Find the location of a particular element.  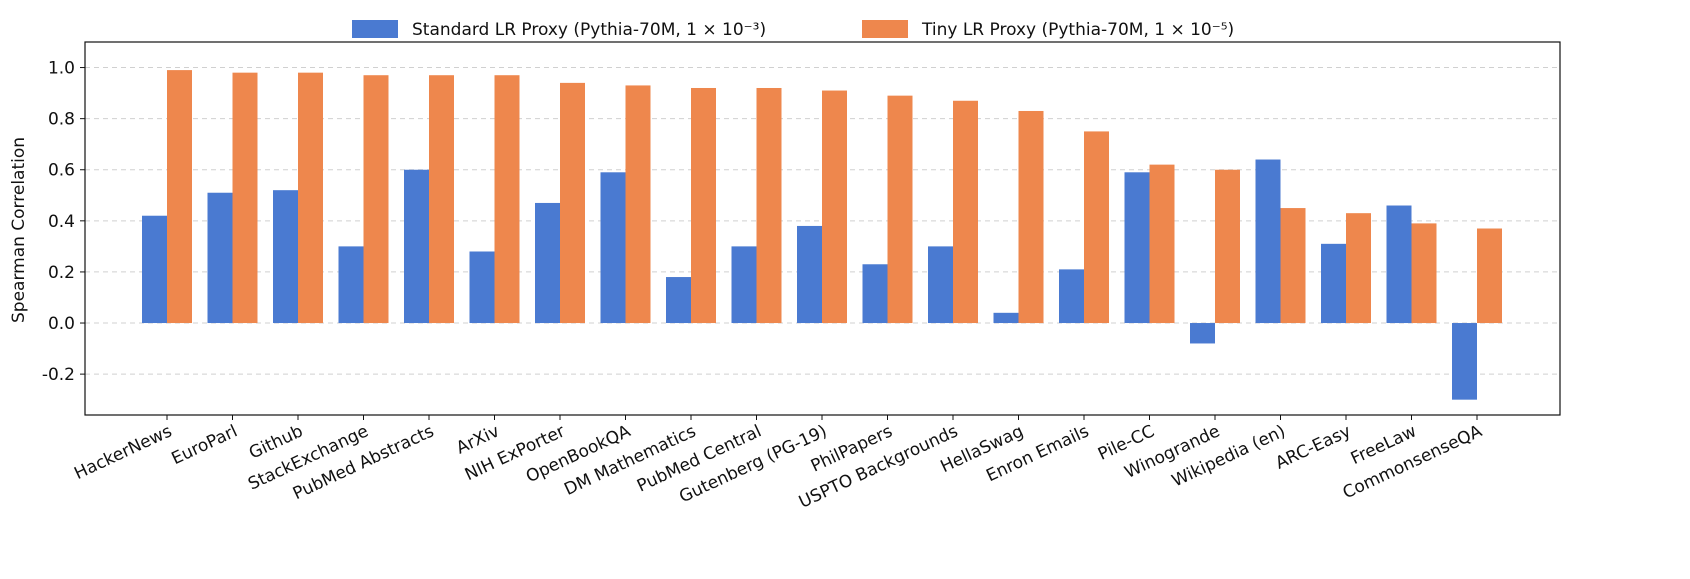

y-tick-label: 0.6 is located at coordinates (61, 171).